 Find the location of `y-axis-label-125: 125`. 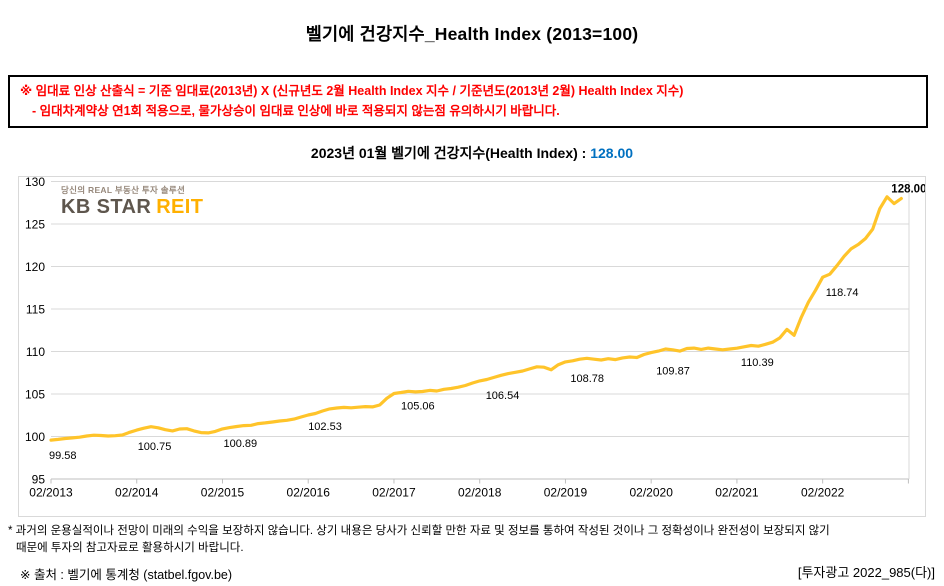

y-axis-label-125: 125 is located at coordinates (35, 225).